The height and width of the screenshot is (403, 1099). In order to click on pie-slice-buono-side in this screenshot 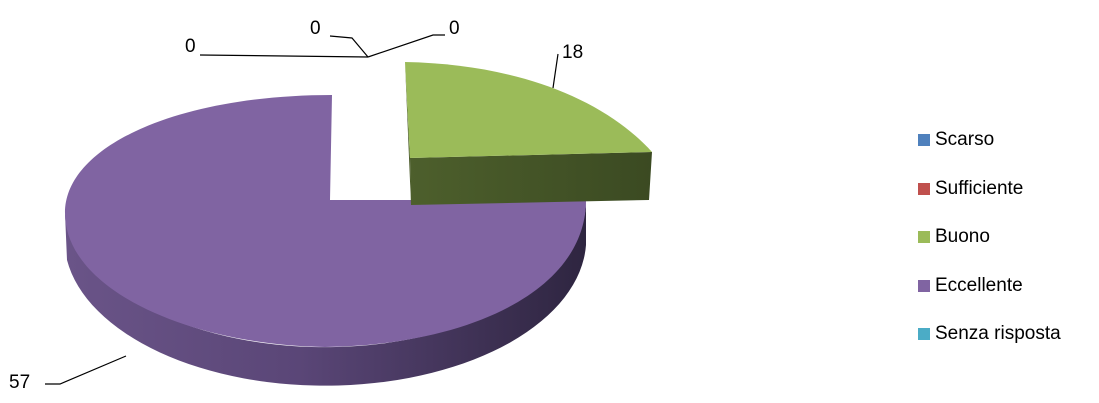, I will do `click(531, 178)`.